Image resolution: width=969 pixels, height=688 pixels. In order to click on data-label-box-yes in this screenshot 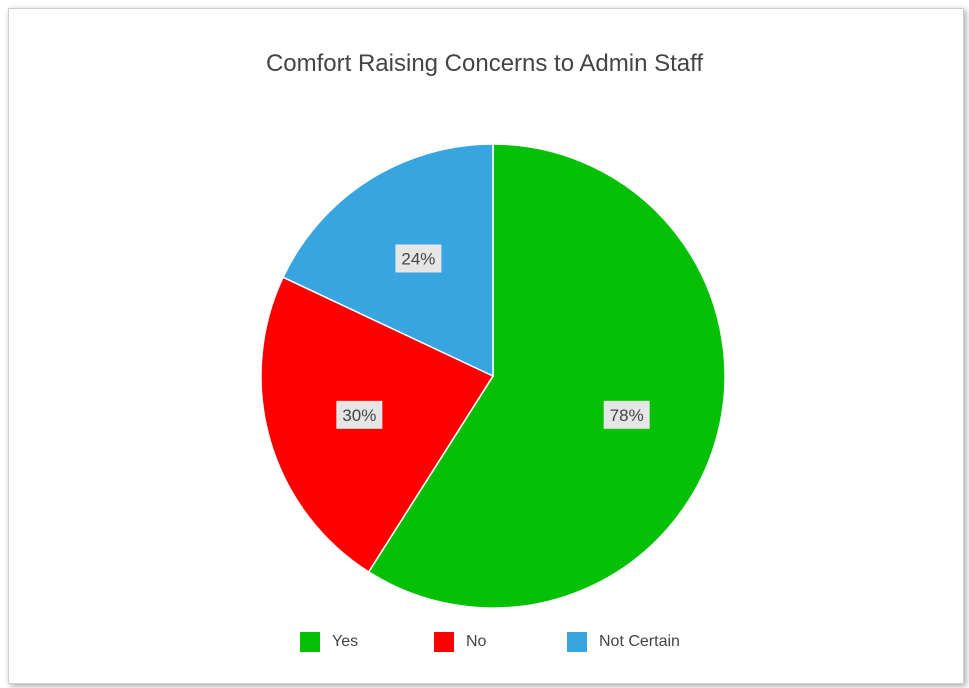, I will do `click(626, 414)`.